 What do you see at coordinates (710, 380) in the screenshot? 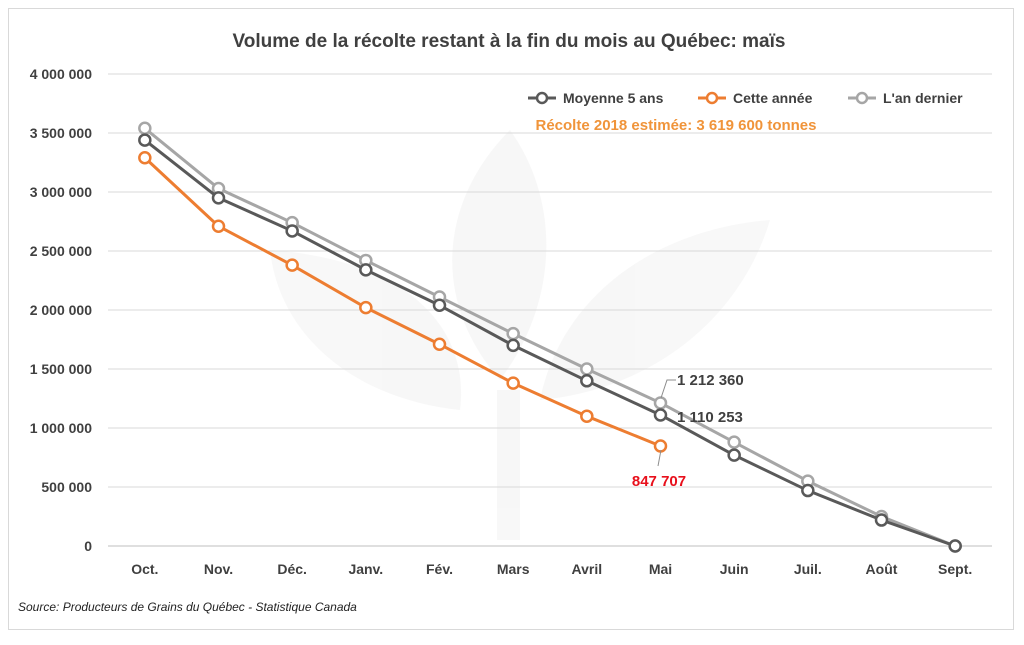
I see `data-label-last-year-may: 1 212 360` at bounding box center [710, 380].